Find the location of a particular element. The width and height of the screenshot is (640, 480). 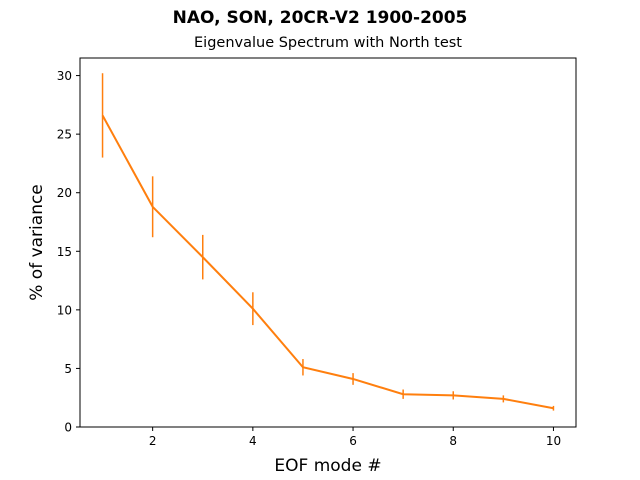

y-tick-label: 15 is located at coordinates (64, 252).